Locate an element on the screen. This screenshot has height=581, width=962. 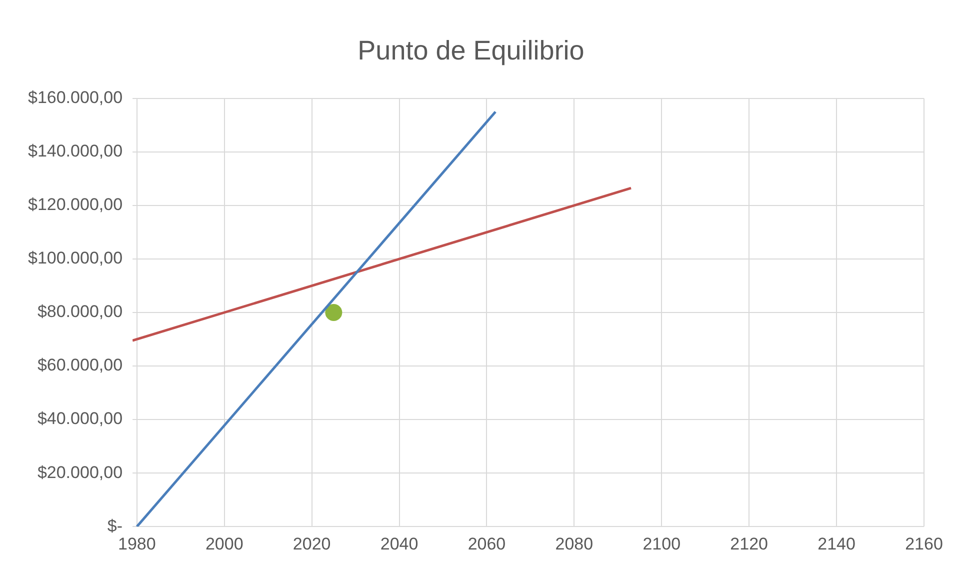
x-tick-label: 2000 is located at coordinates (224, 544).